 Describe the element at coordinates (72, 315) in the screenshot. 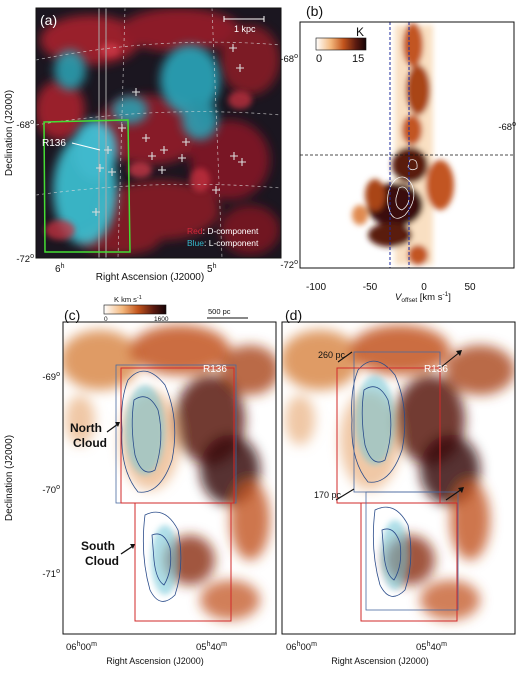

I see `panel-c-label: (c)` at that location.